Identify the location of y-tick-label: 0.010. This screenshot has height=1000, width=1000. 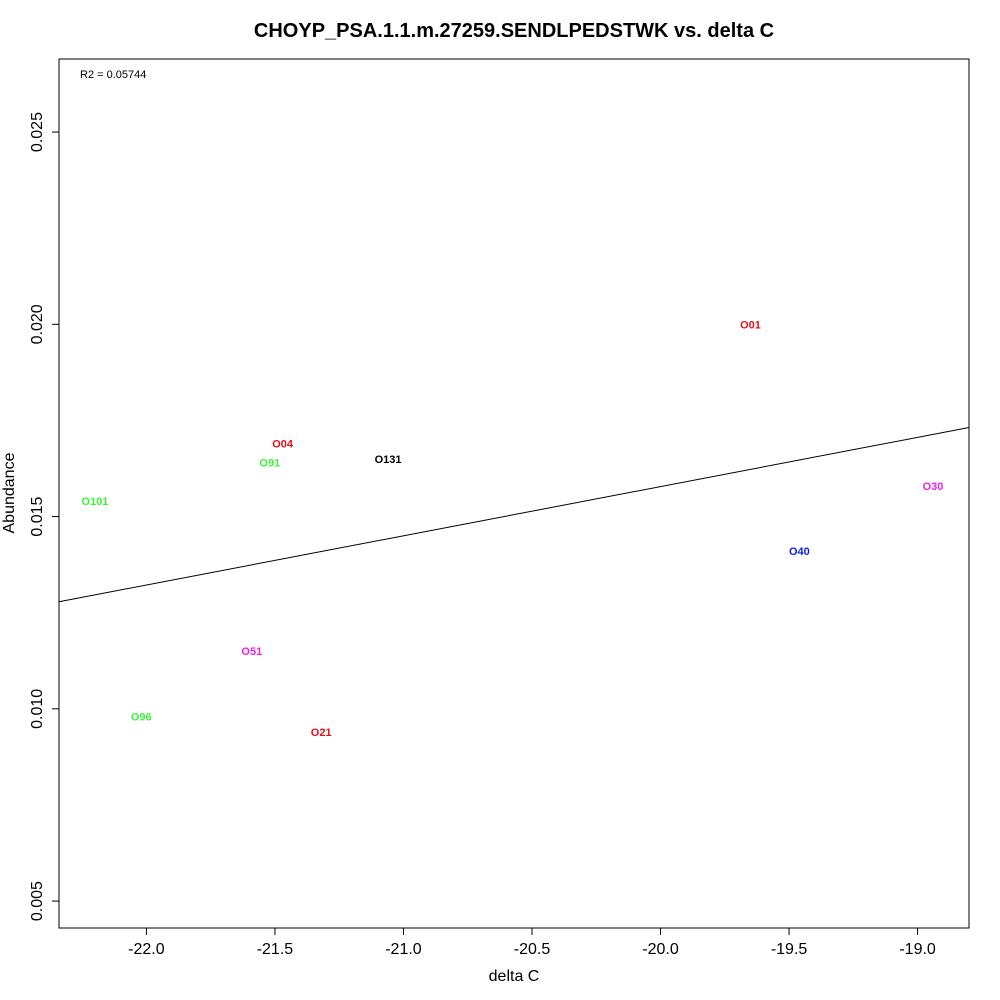
(37, 709).